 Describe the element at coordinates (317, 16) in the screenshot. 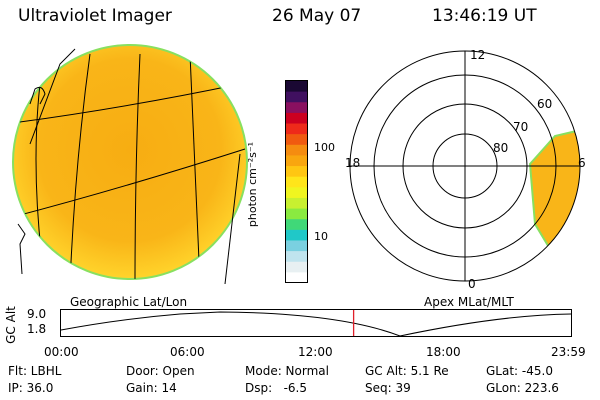

I see `date-label: 26 May 07` at that location.